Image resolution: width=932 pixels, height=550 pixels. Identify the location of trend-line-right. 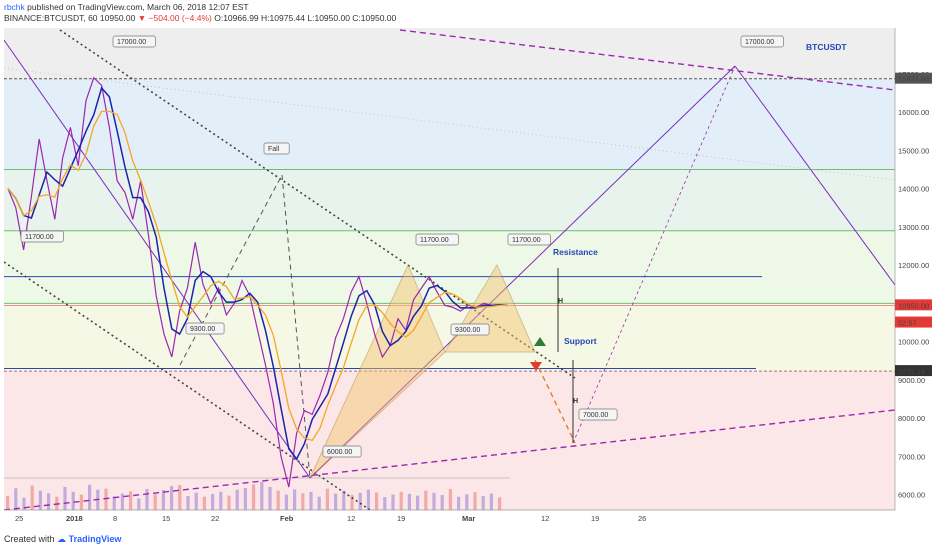
(814, 175).